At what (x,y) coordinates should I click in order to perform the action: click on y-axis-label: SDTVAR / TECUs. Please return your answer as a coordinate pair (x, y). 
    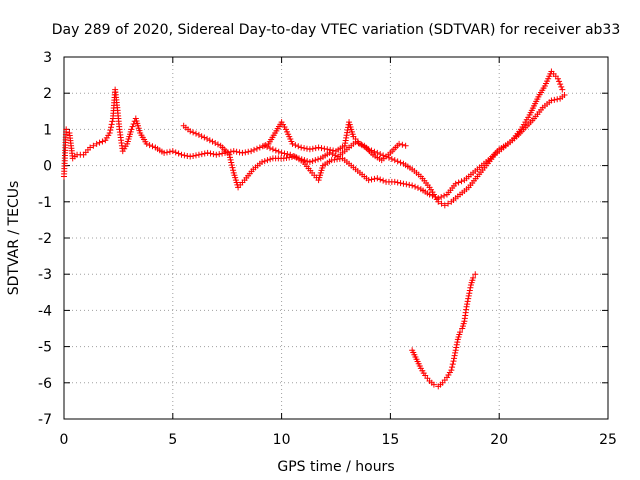
    Looking at the image, I should click on (14, 238).